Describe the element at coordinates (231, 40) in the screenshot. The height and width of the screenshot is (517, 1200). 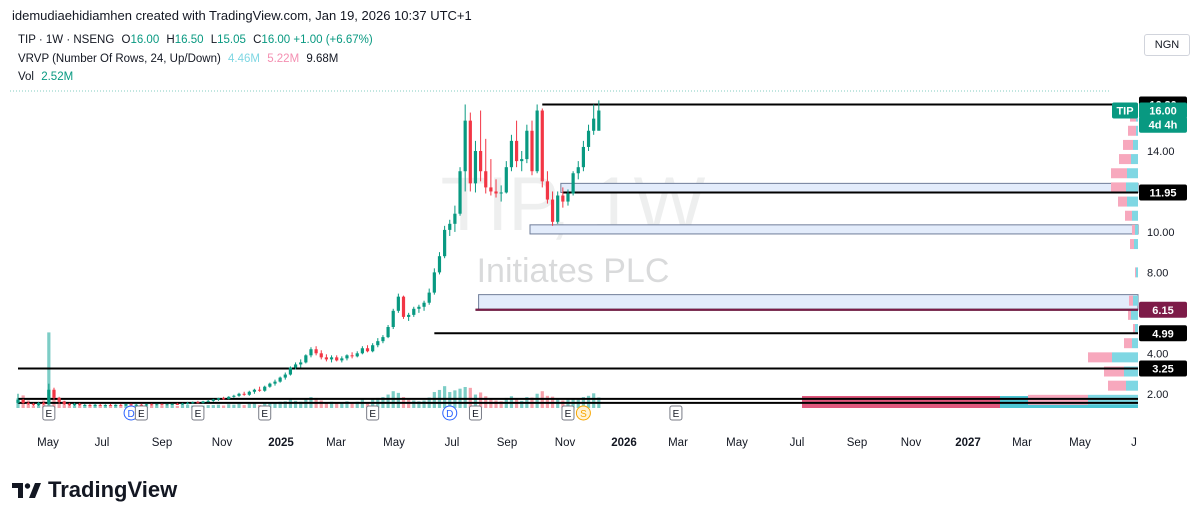
I see `low-value: 15.05` at that location.